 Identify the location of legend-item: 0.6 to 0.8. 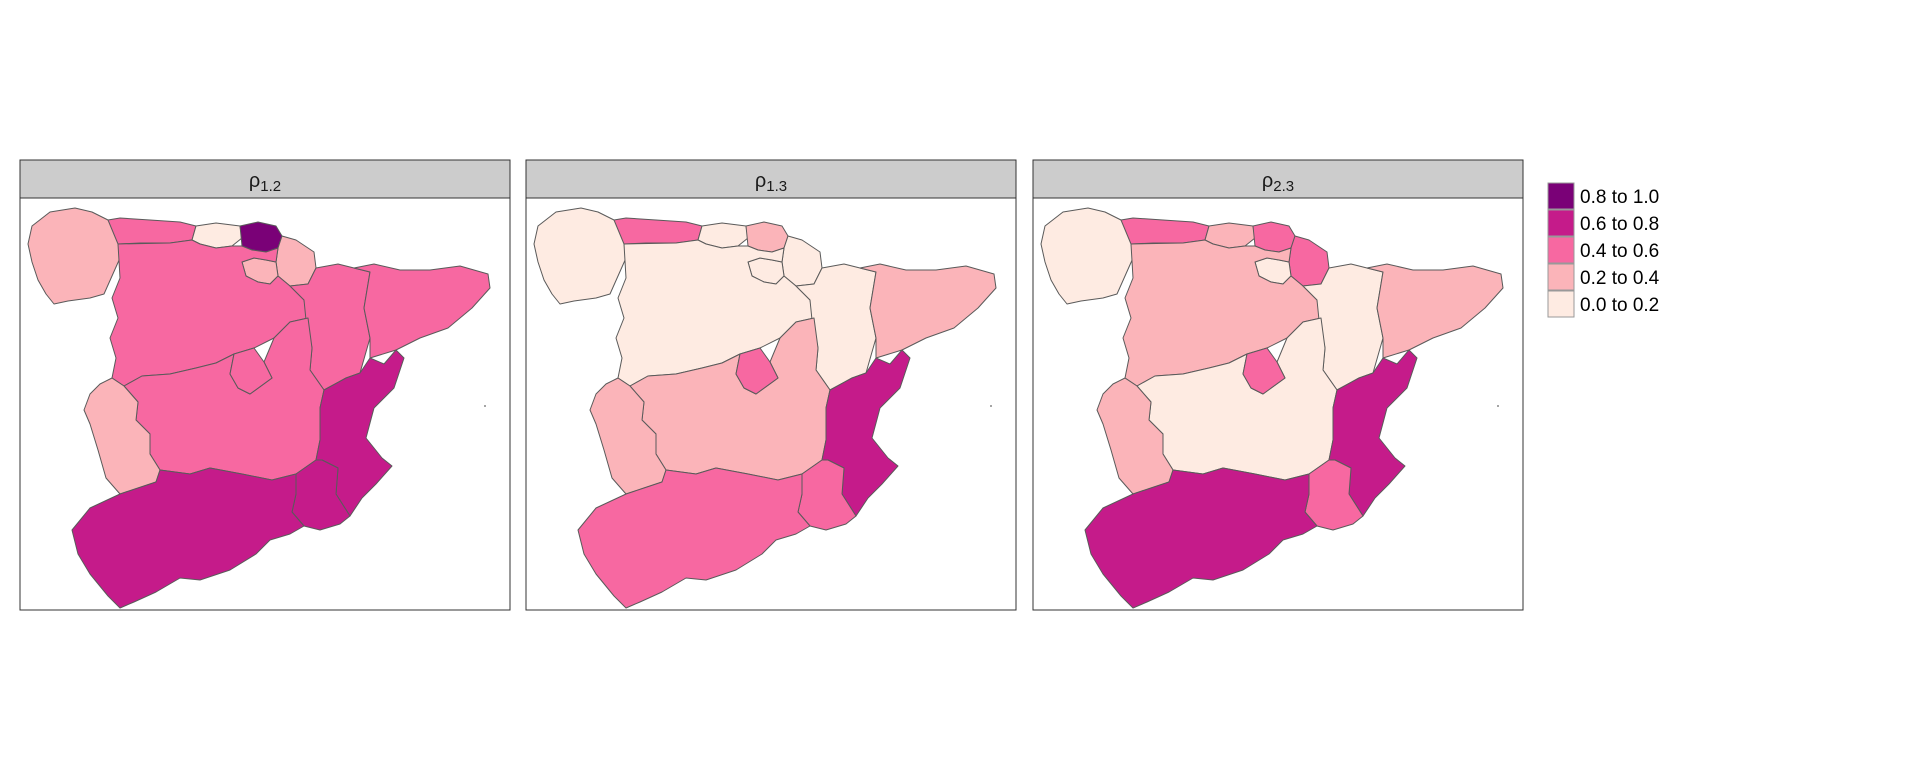
(1603, 223).